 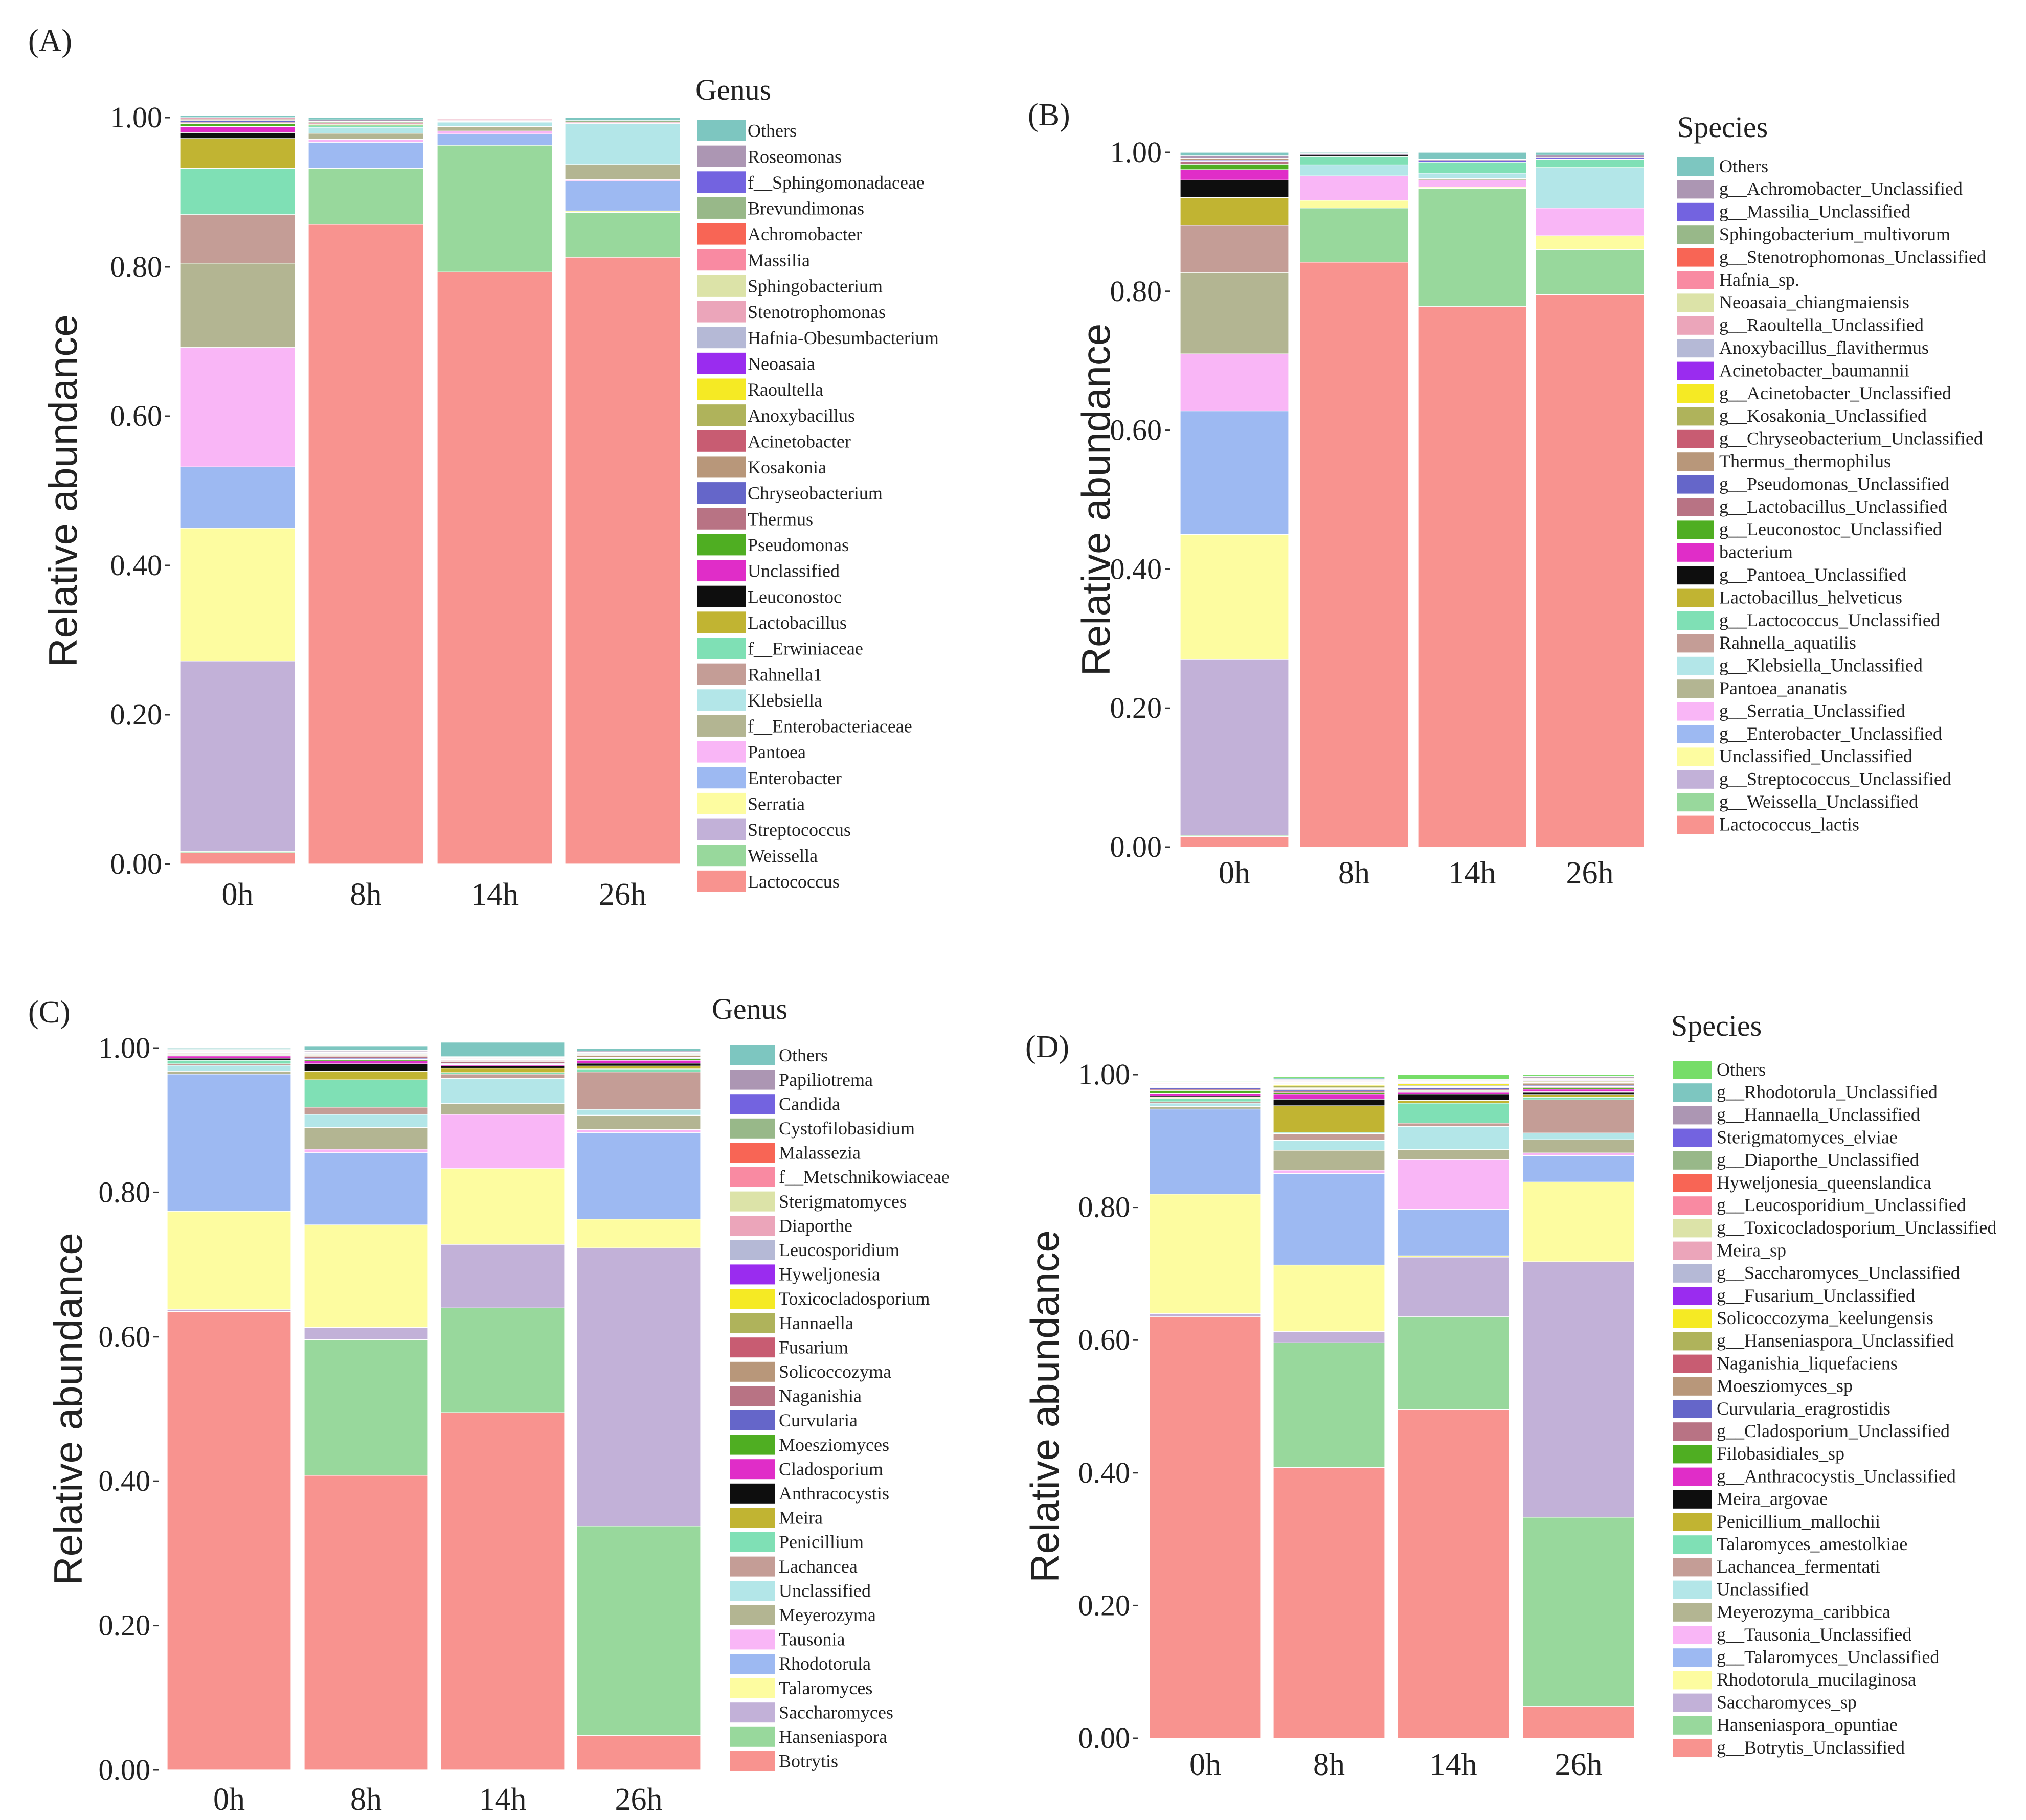 I want to click on legend-label: Raoultella, so click(x=785, y=389).